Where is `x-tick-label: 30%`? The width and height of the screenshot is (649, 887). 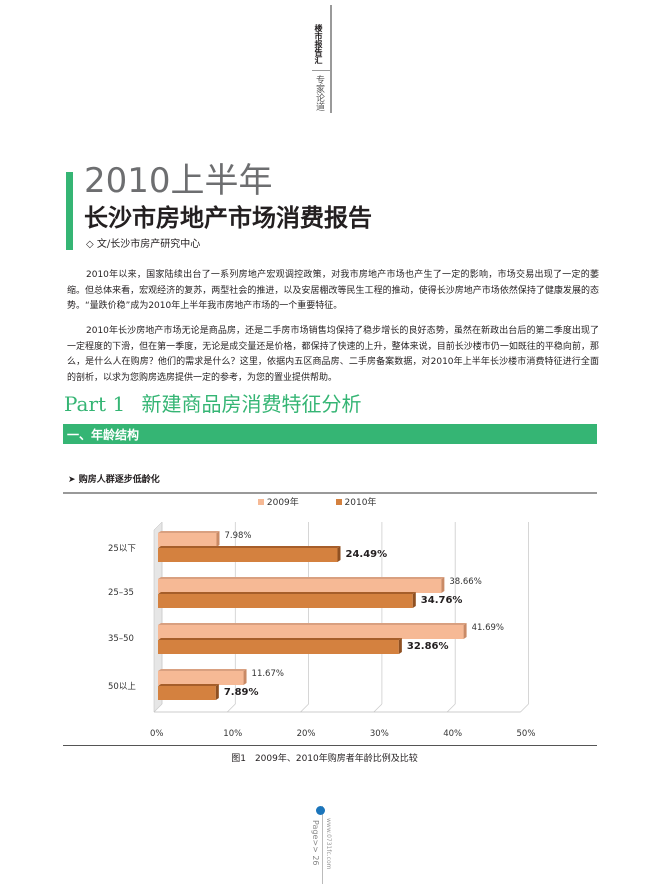 x-tick-label: 30% is located at coordinates (379, 734).